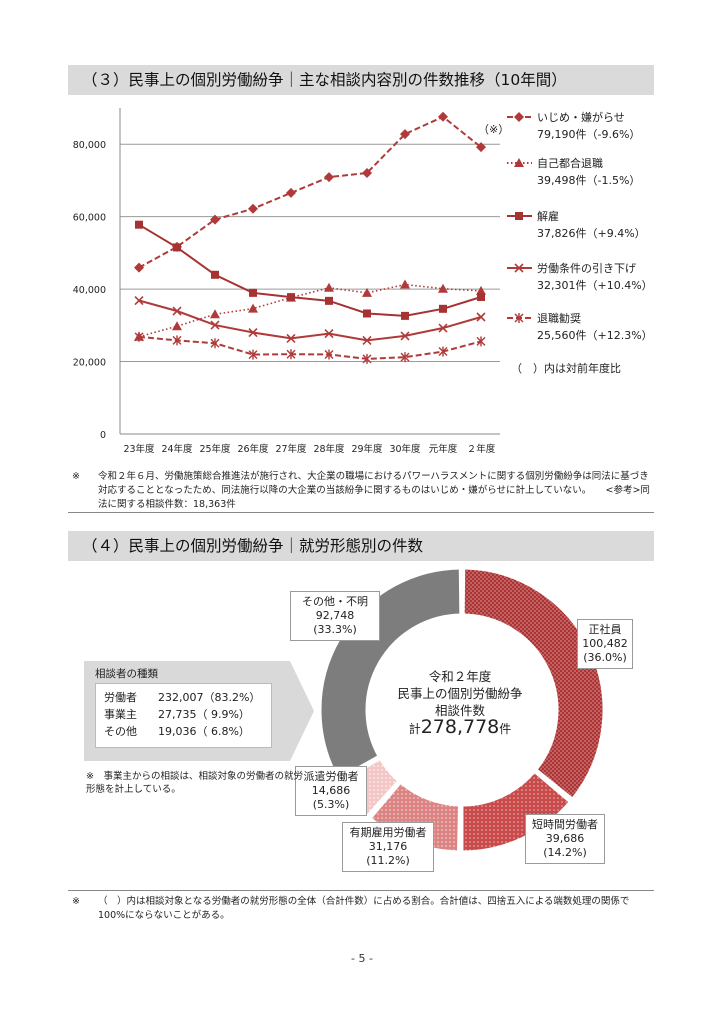 The image size is (724, 1024). What do you see at coordinates (361, 546) in the screenshot?
I see `section4-title: （４）民事上の個別労働紛争｜就労形態別の件数` at bounding box center [361, 546].